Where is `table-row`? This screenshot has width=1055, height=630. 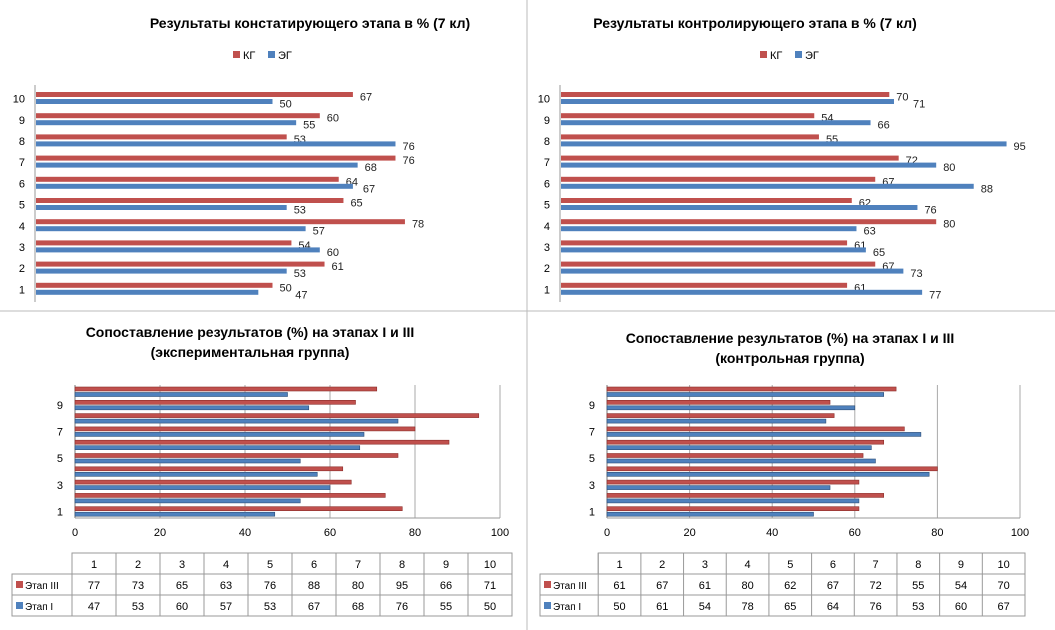
table-row is located at coordinates (262, 605).